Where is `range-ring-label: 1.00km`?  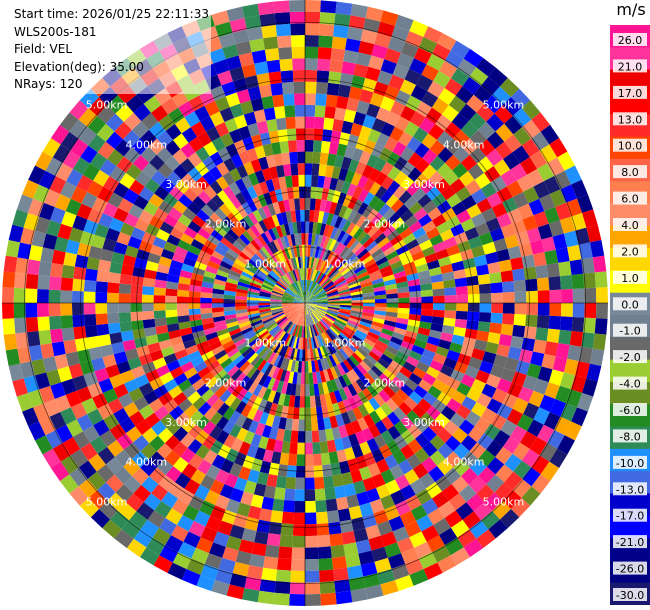 range-ring-label: 1.00km is located at coordinates (266, 343).